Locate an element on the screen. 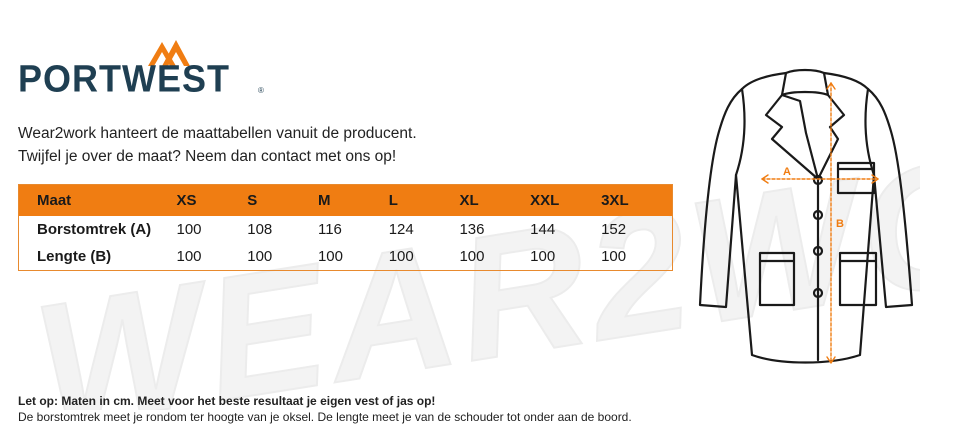 This screenshot has width=955, height=445. measure-b-arrow-top is located at coordinates (831, 86).